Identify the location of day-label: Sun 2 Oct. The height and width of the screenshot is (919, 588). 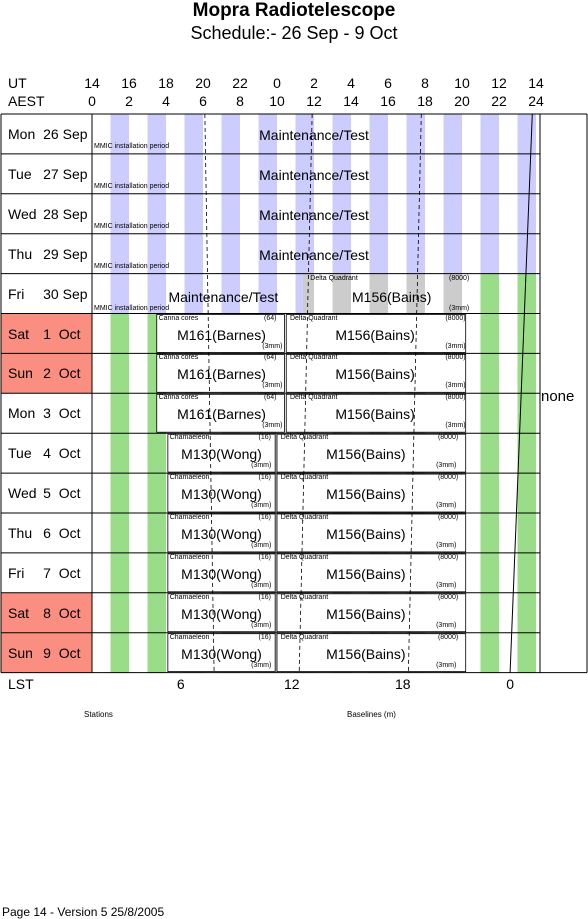
(46, 373).